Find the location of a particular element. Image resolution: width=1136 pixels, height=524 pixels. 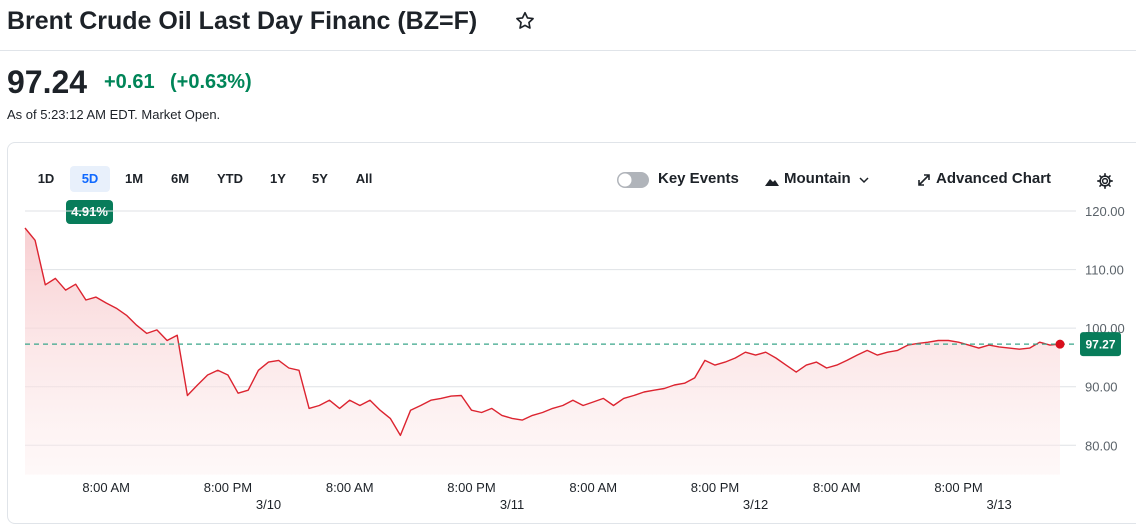

range-button: All is located at coordinates (364, 178).